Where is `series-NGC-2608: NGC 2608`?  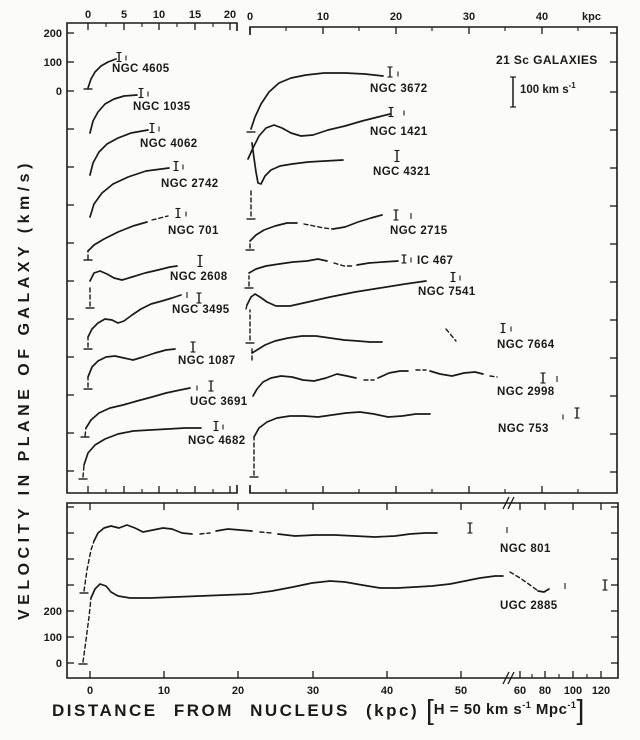
series-NGC-2608: NGC 2608 is located at coordinates (156, 281).